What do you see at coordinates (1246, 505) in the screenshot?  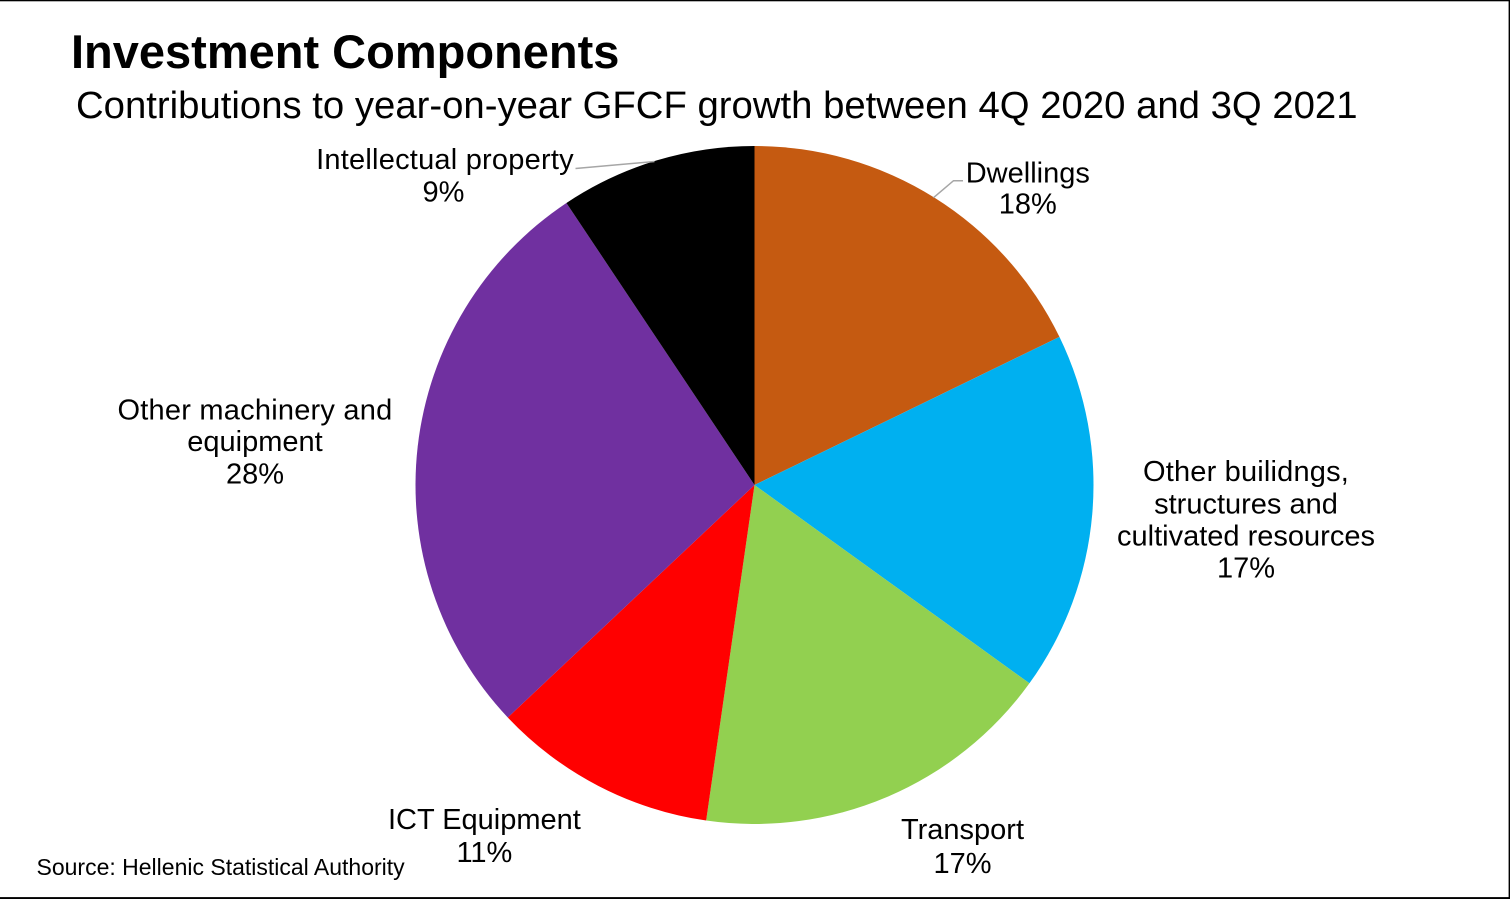 I see `svg-text: structures and` at bounding box center [1246, 505].